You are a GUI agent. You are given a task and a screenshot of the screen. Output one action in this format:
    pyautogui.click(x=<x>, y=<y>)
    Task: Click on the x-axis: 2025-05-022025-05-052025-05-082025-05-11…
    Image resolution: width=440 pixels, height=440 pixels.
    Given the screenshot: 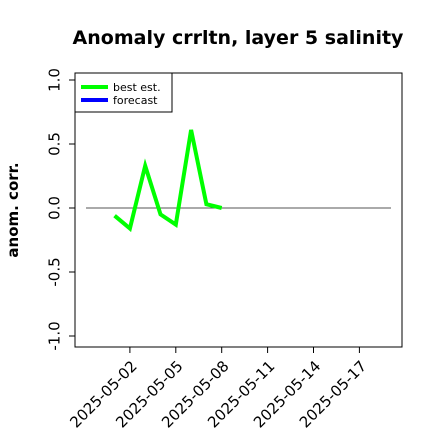 What is the action you would take?
    pyautogui.click(x=218, y=389)
    